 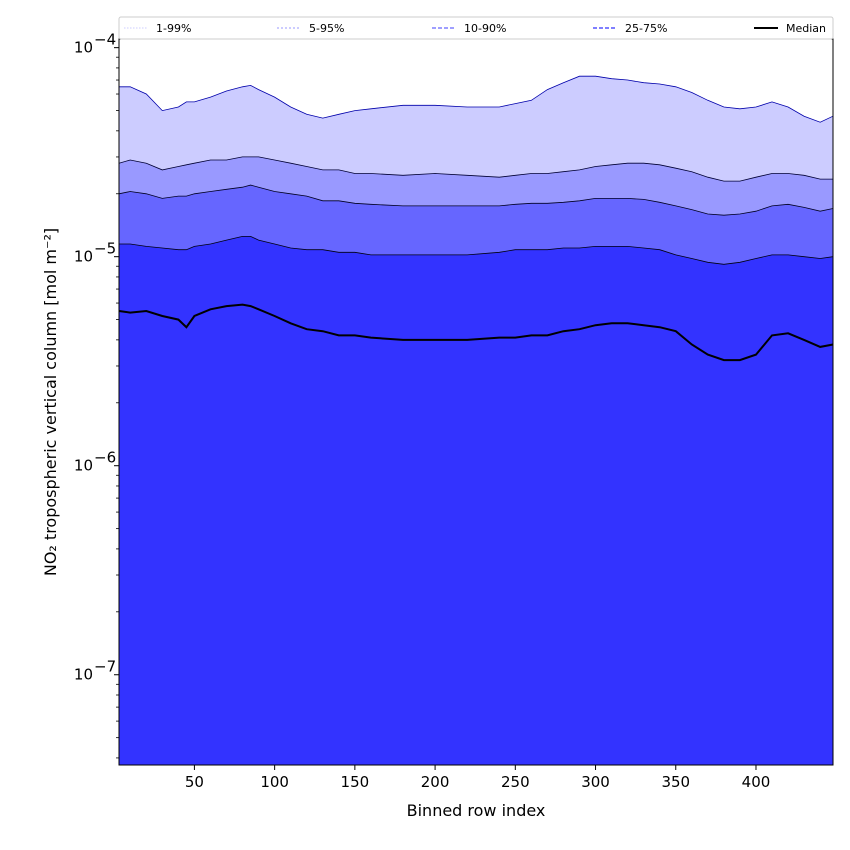 What do you see at coordinates (105, 458) in the screenshot?
I see `y-tick-exponent-−6: −6` at bounding box center [105, 458].